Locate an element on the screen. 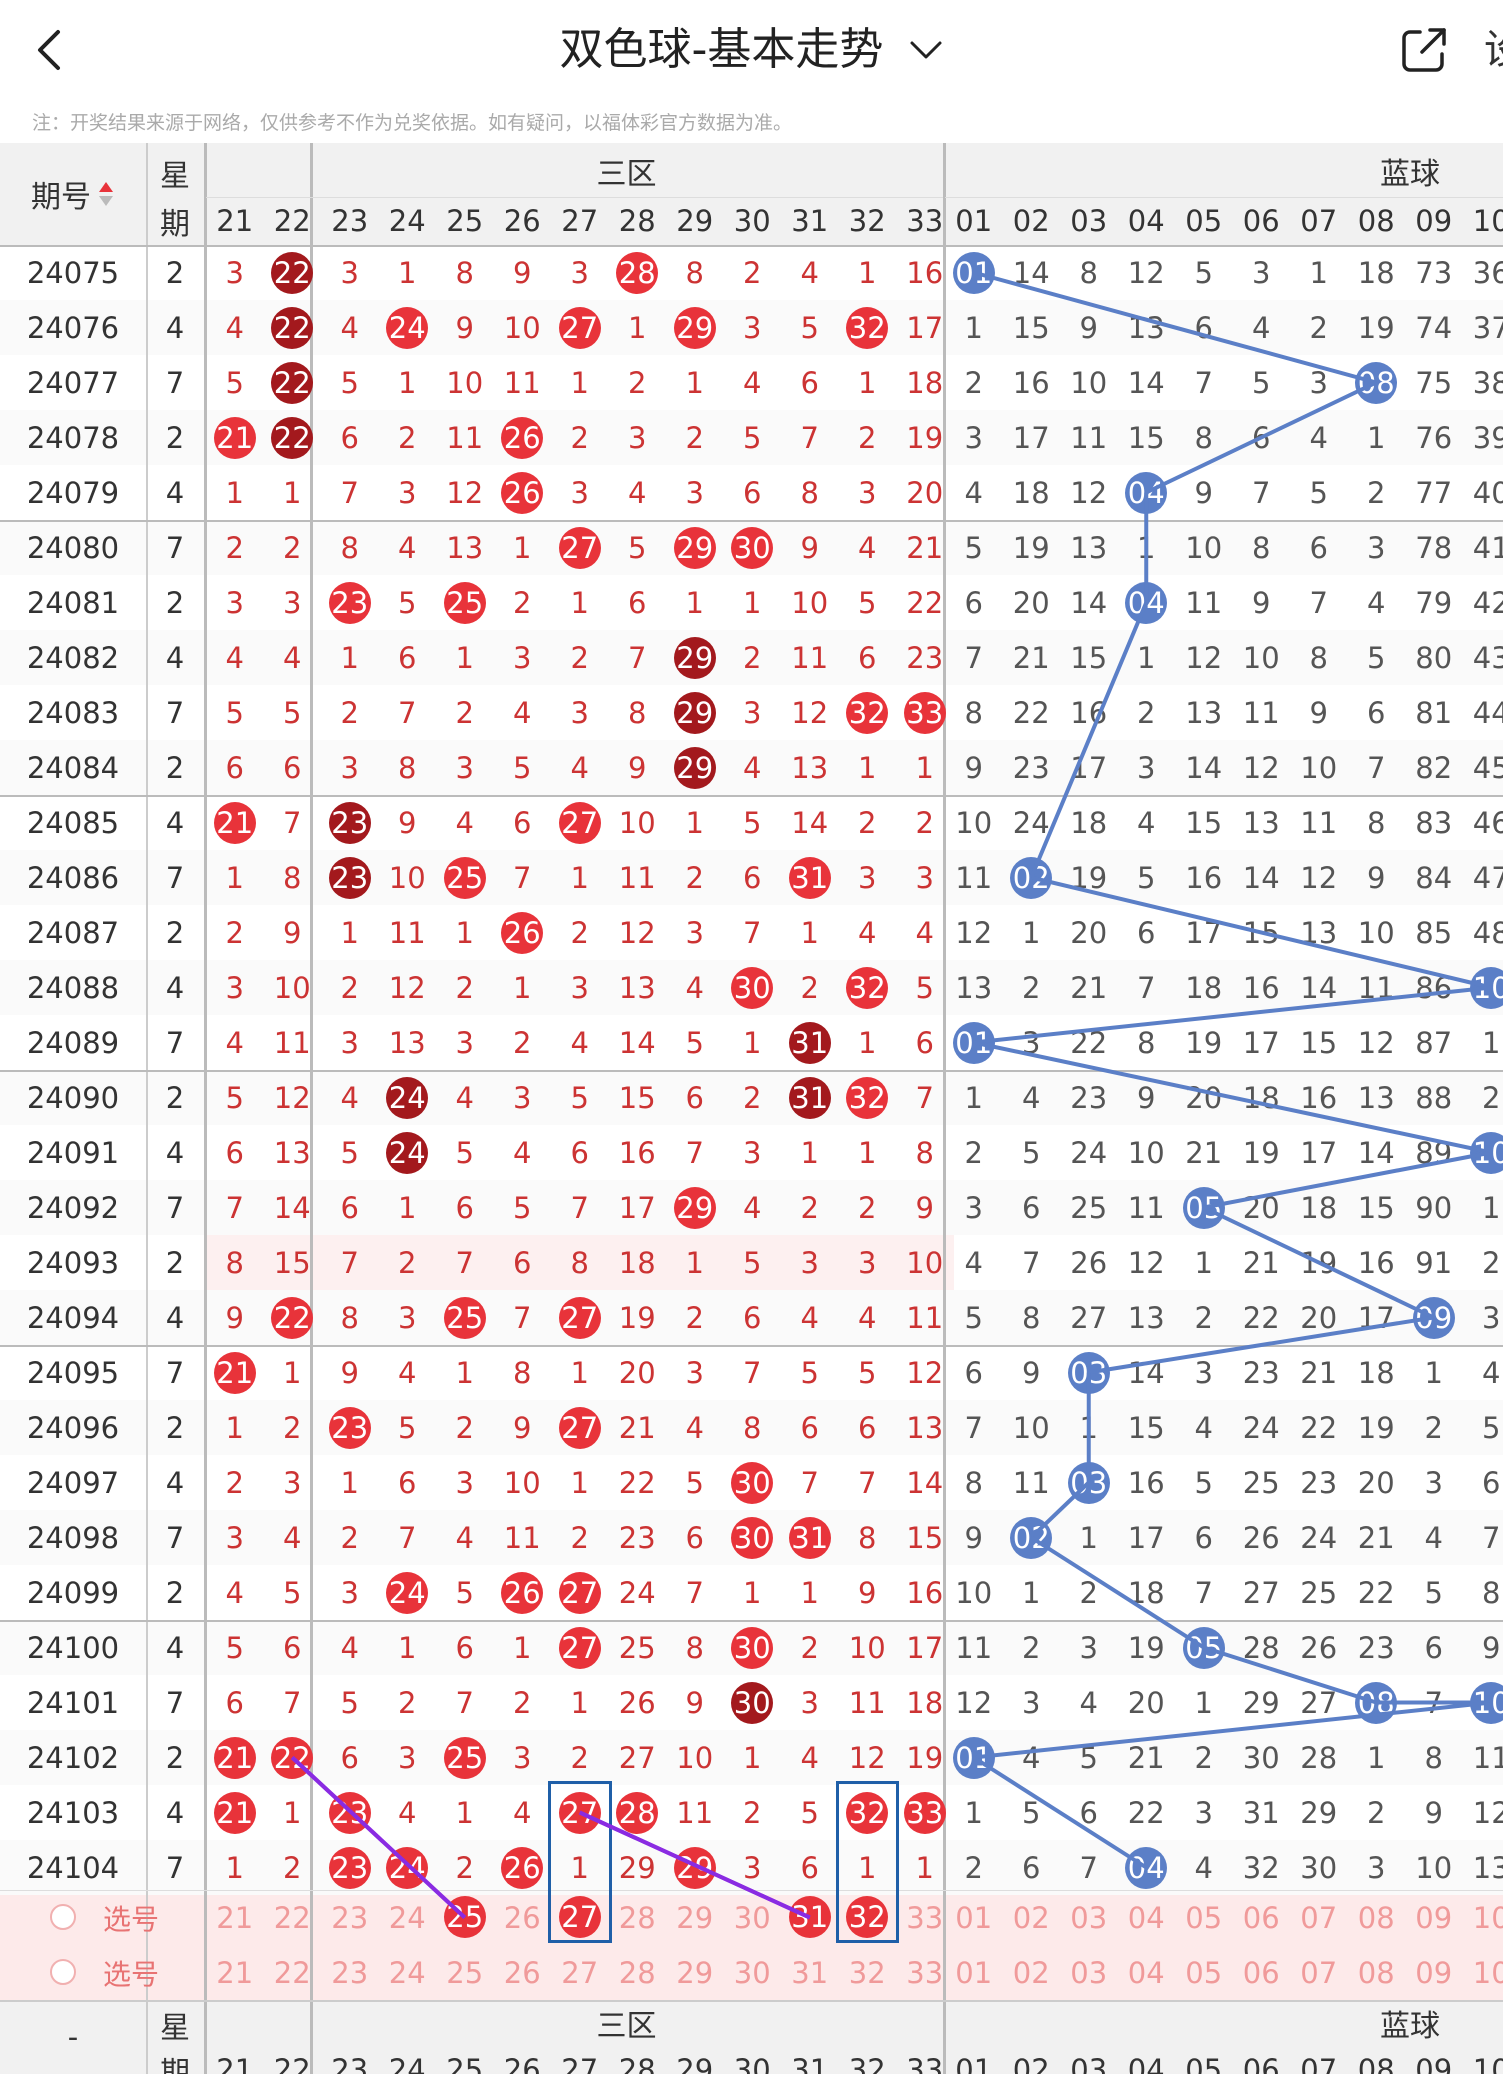 Image resolution: width=1503 pixels, height=2074 pixels. blue-miss-cell: 36 is located at coordinates (1487, 272).